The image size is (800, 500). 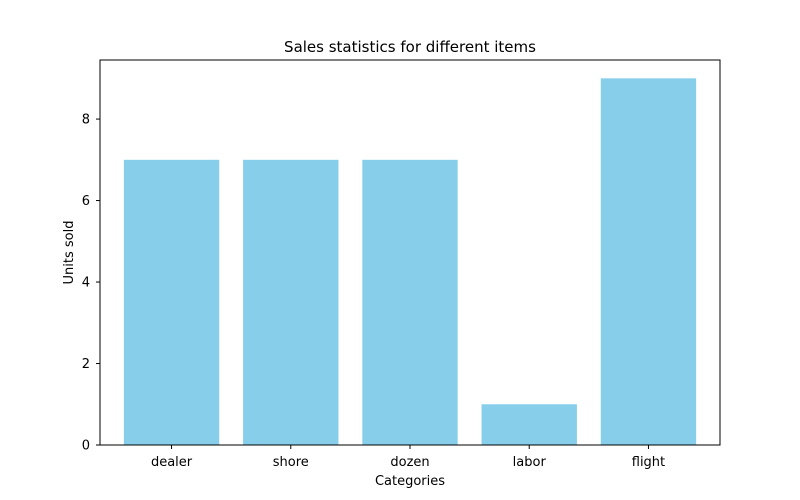 I want to click on y-tick-label: 8, so click(x=86, y=120).